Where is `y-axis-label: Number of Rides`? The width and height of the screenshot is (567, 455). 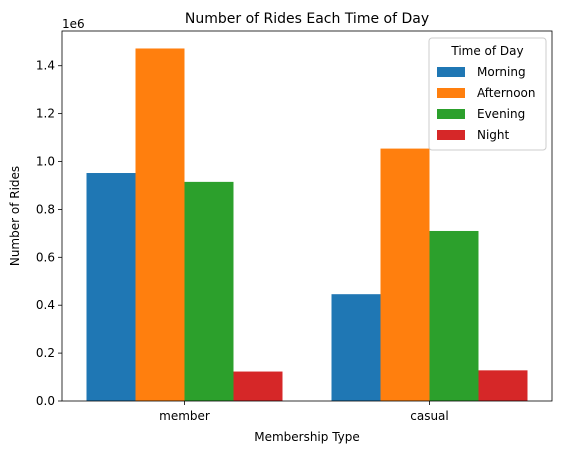 y-axis-label: Number of Rides is located at coordinates (15, 216).